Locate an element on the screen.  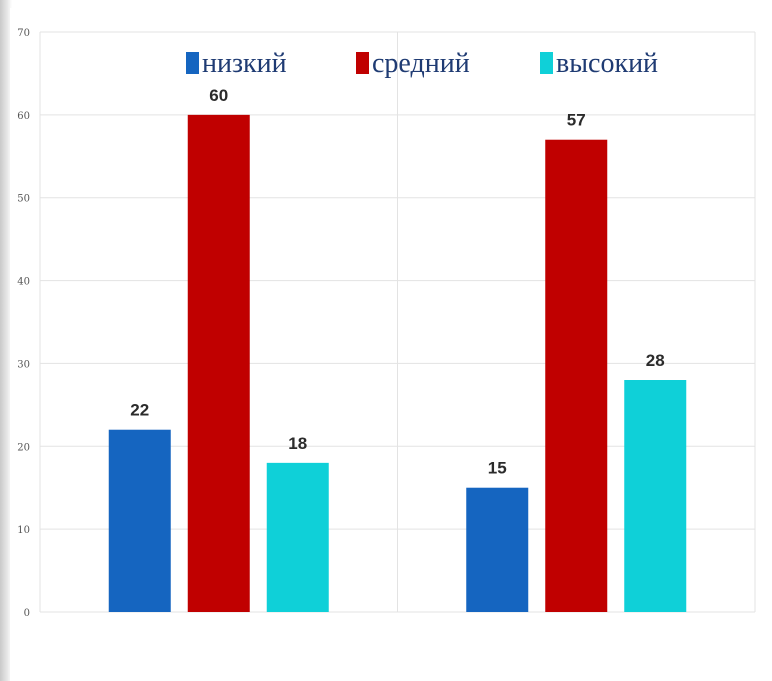
data-label: 18 is located at coordinates (297, 443).